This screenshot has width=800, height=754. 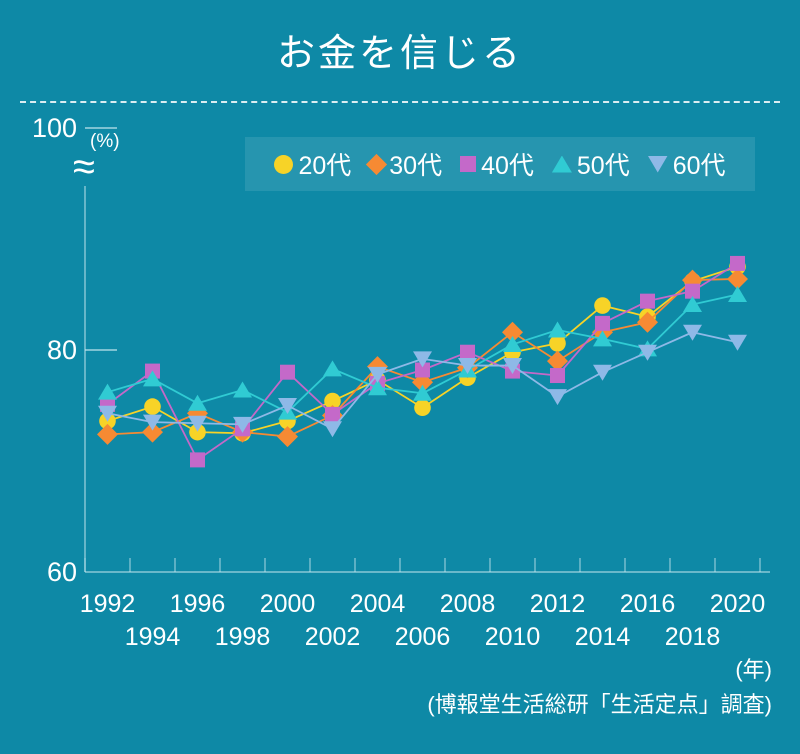 I want to click on x-axis-unit-label: (年), so click(x=753, y=669).